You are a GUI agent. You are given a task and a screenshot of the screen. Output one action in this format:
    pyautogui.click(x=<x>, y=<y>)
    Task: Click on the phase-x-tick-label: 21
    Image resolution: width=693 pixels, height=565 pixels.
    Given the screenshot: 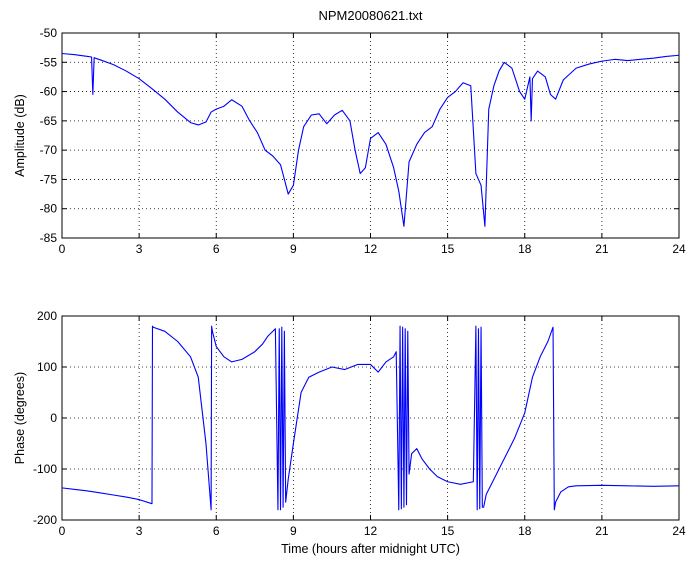 What is the action you would take?
    pyautogui.click(x=602, y=531)
    